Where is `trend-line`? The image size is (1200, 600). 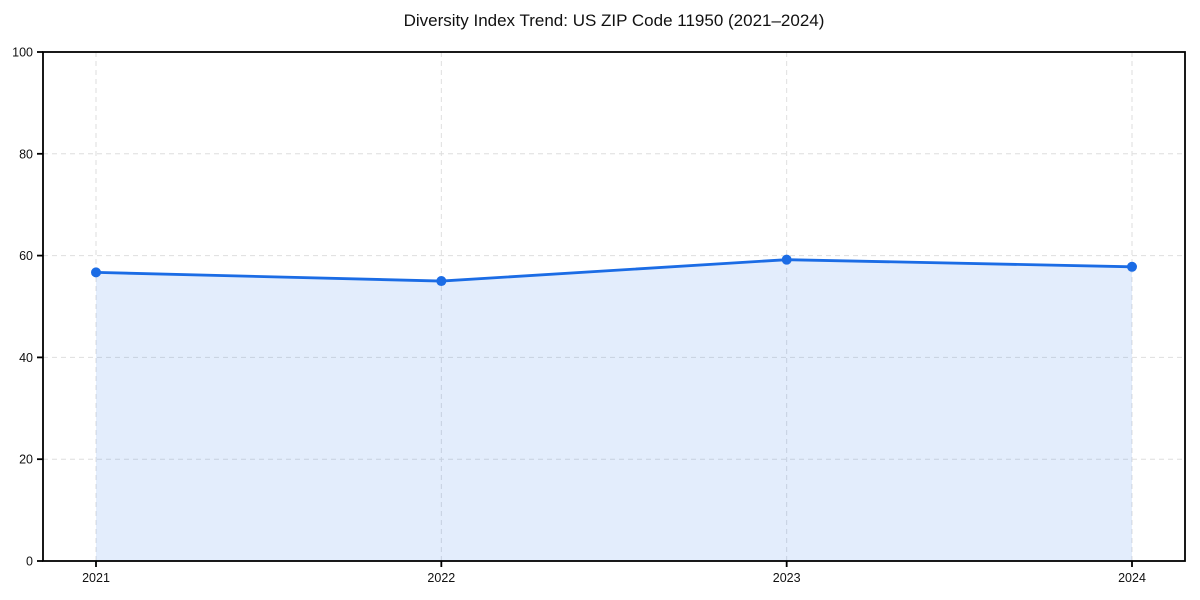 trend-line is located at coordinates (614, 270).